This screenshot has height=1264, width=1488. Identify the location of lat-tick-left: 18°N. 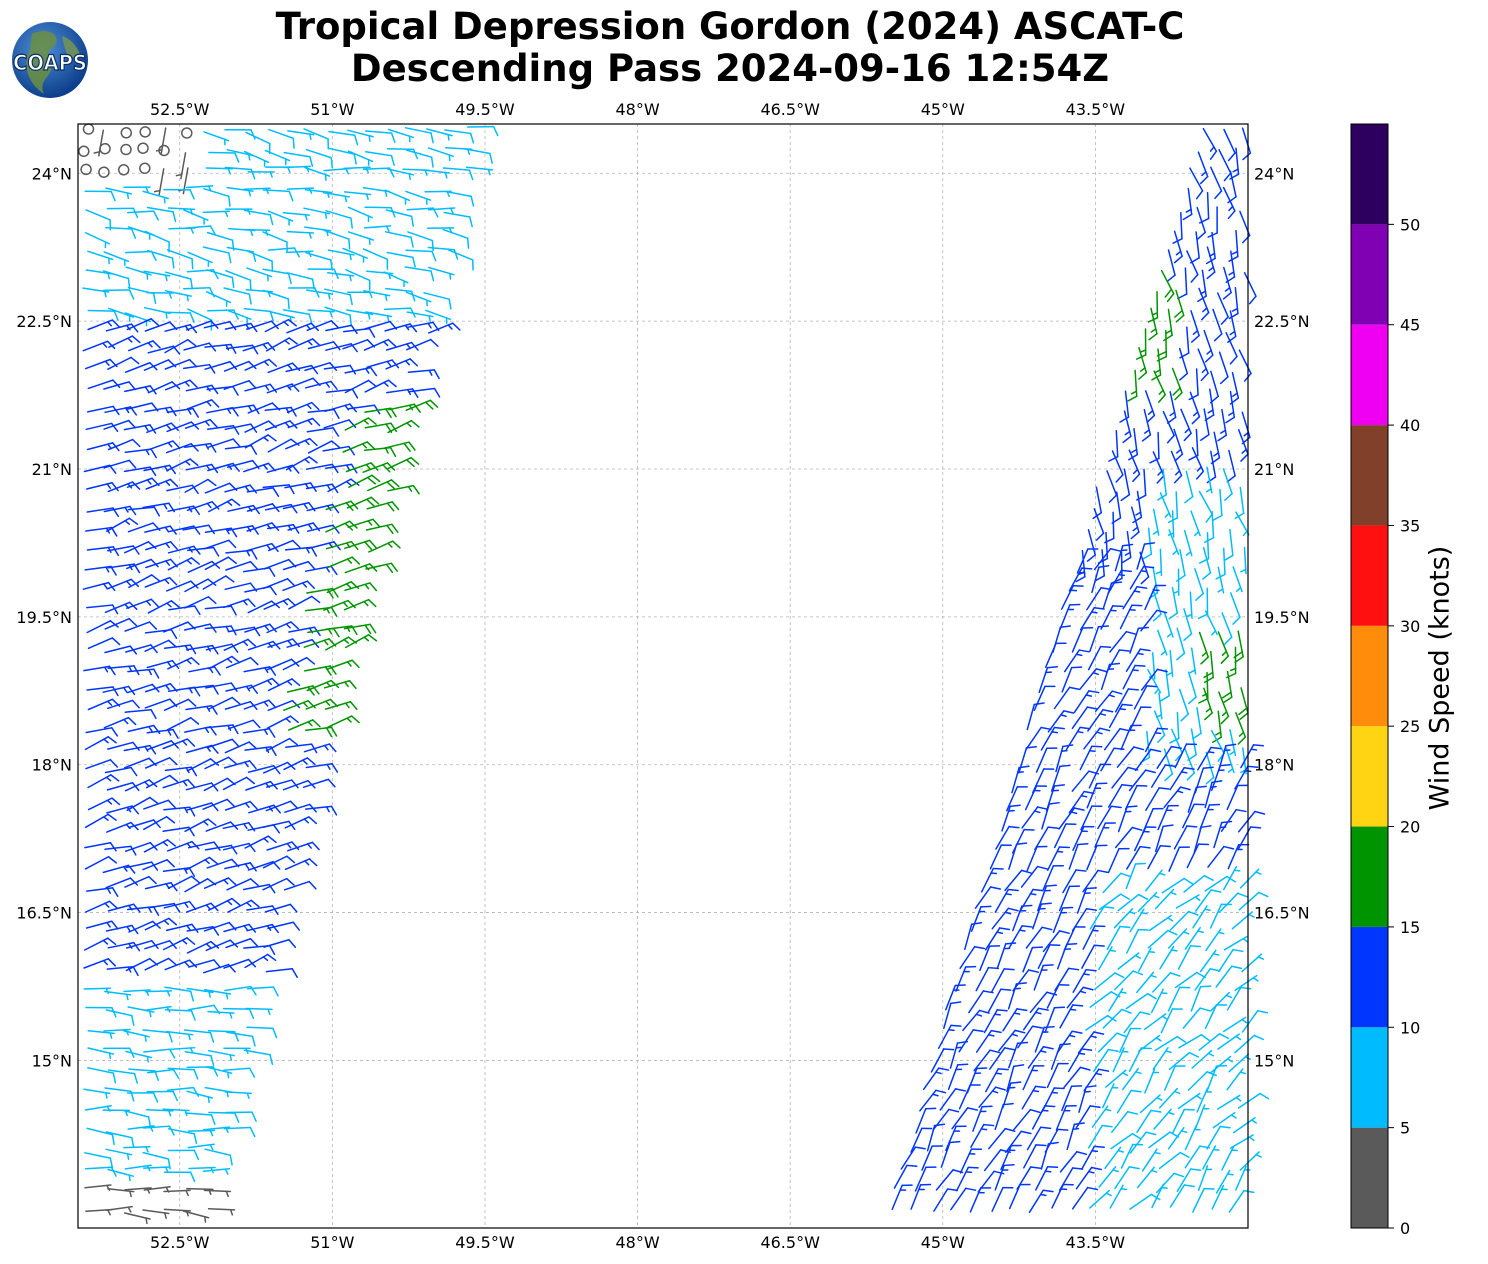
(52, 765).